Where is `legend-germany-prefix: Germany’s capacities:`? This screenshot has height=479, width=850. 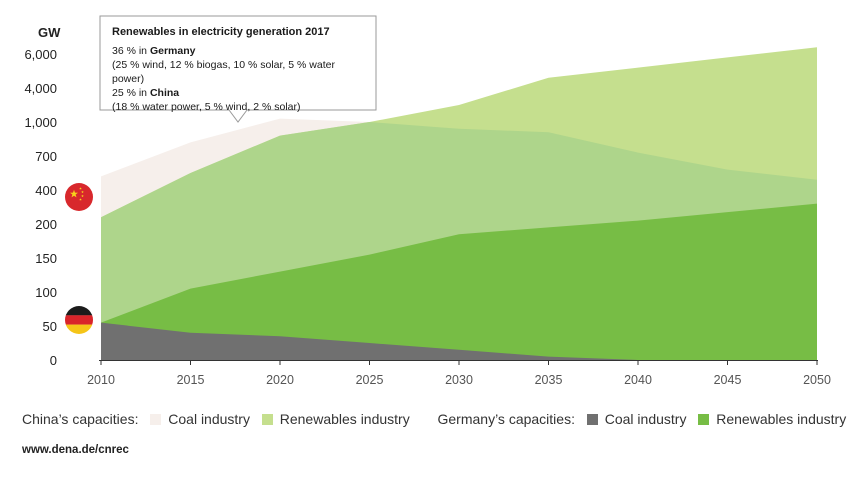 legend-germany-prefix: Germany’s capacities: is located at coordinates (506, 419).